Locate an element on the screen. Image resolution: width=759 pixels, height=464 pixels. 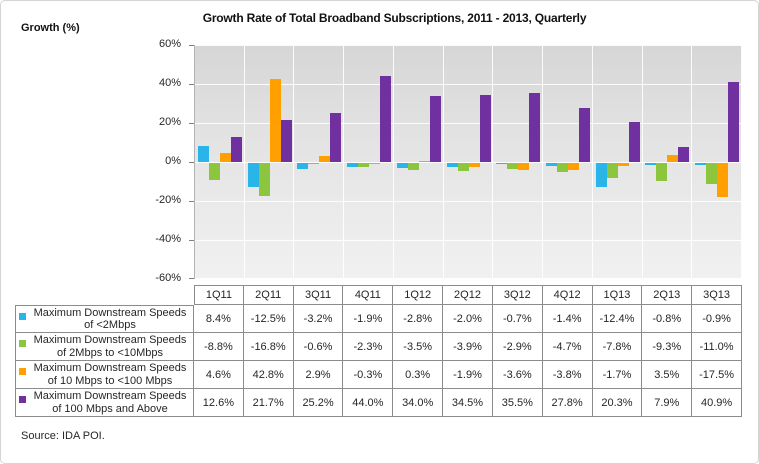
value-cell: 20.3% is located at coordinates (617, 403).